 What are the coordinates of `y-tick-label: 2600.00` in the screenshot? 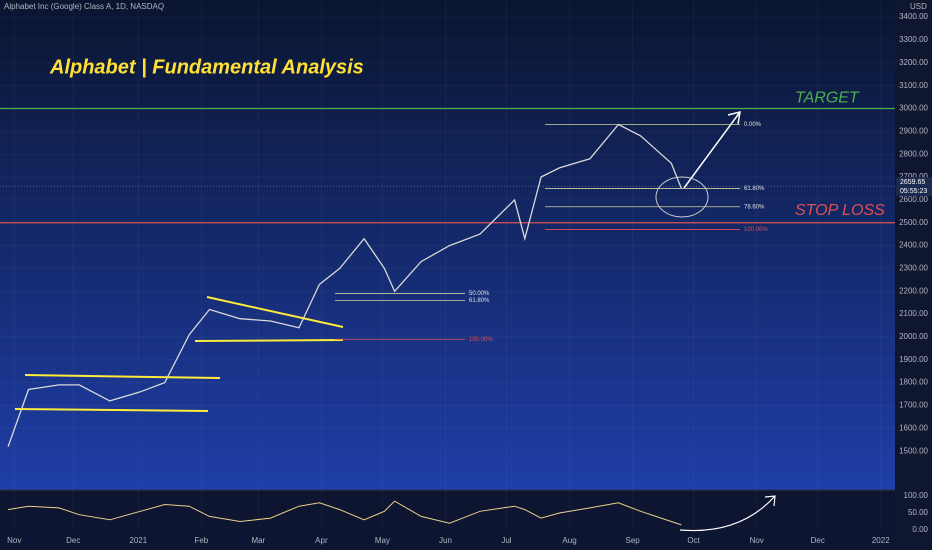 It's located at (913, 199).